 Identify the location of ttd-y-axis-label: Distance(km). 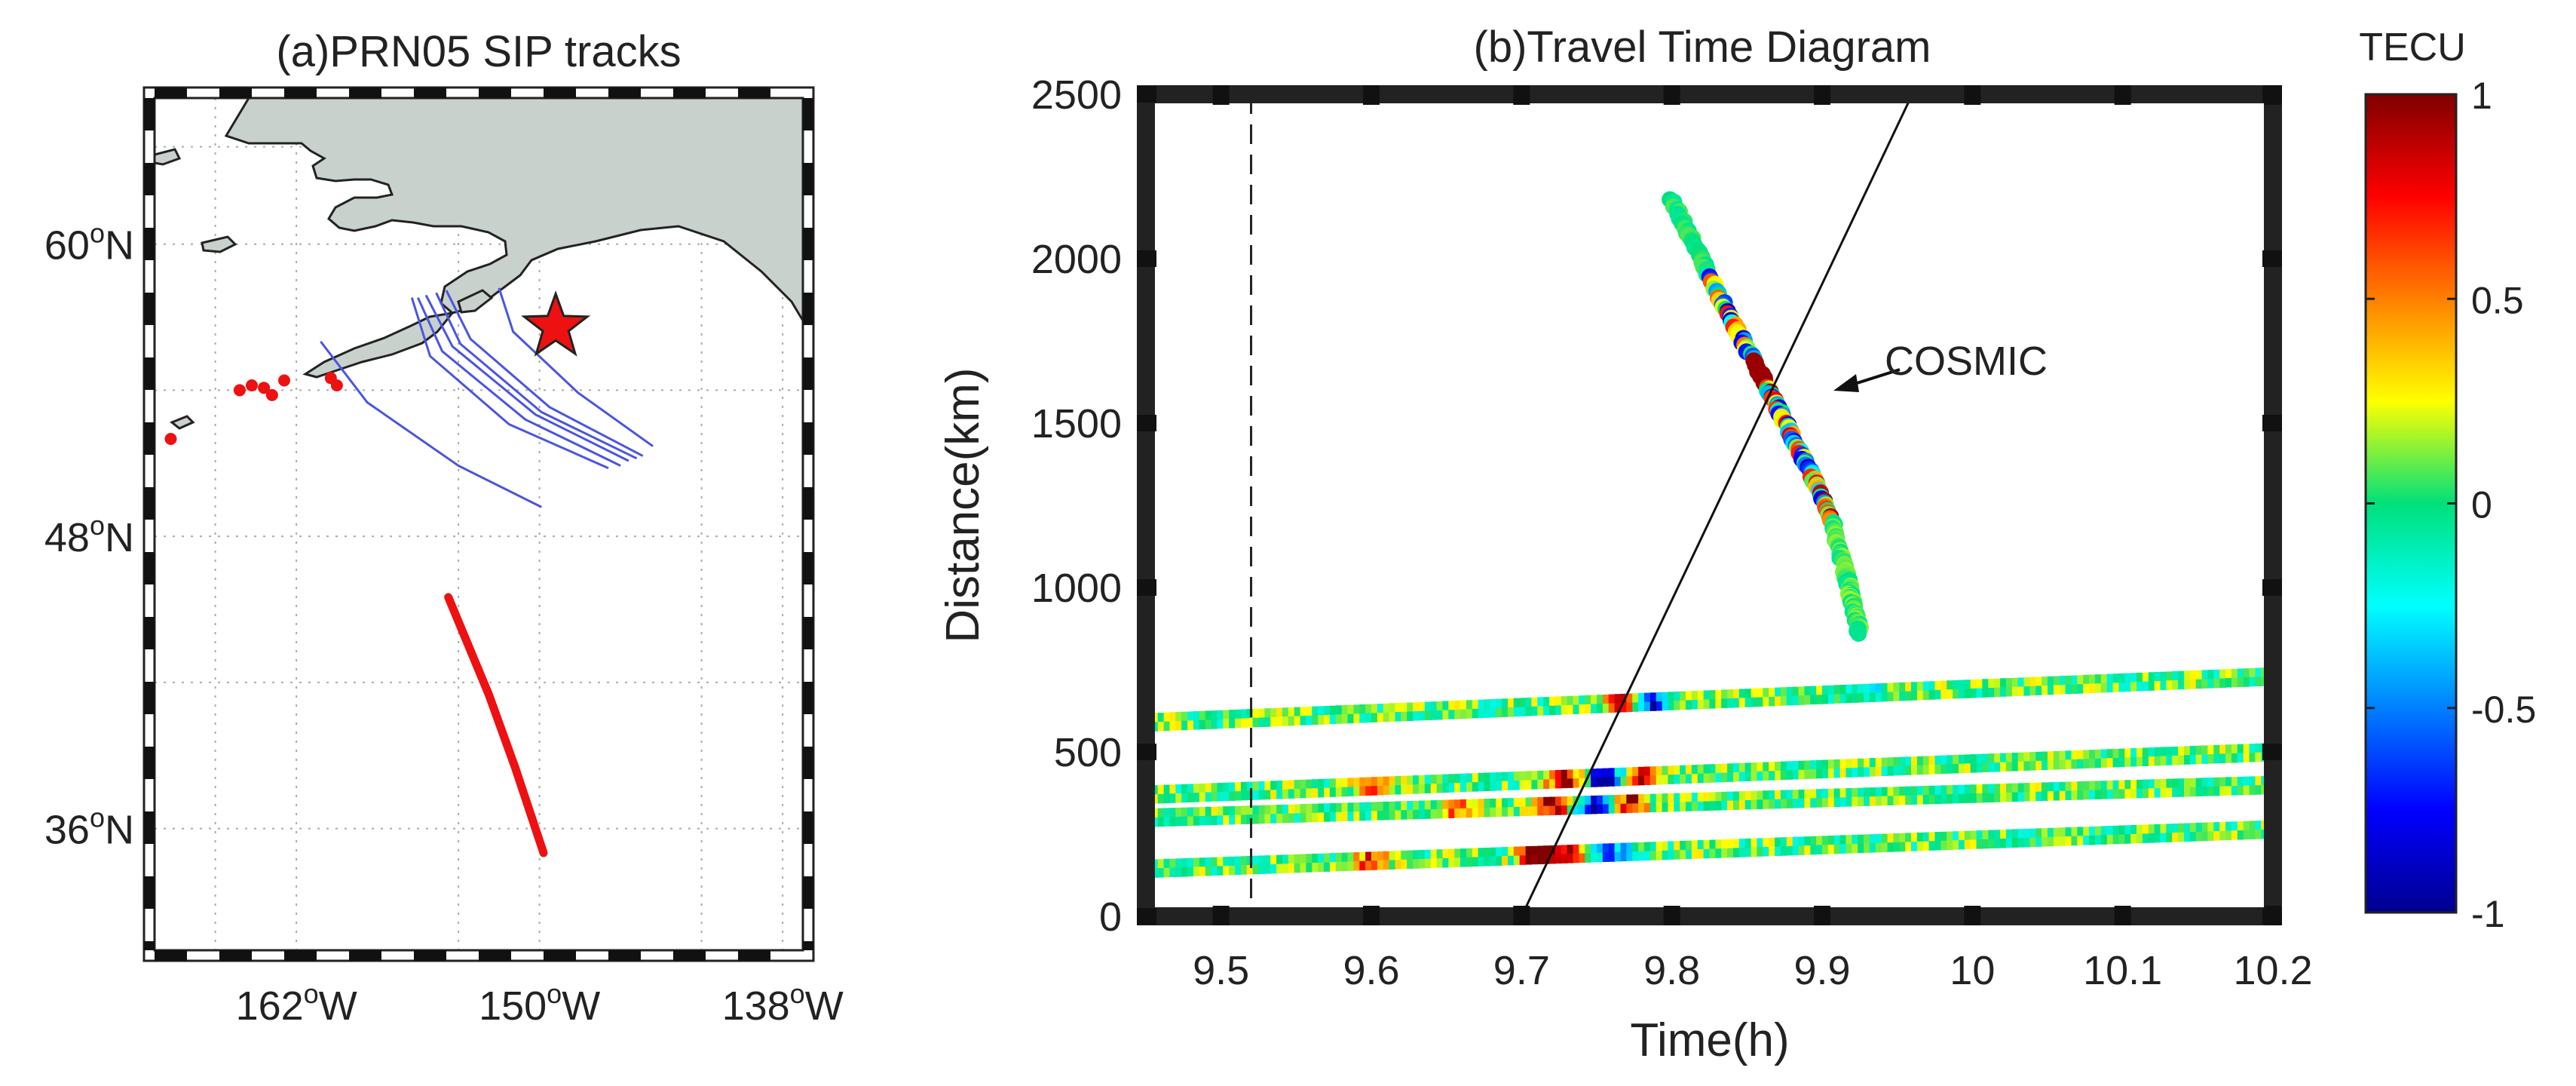
(963, 505).